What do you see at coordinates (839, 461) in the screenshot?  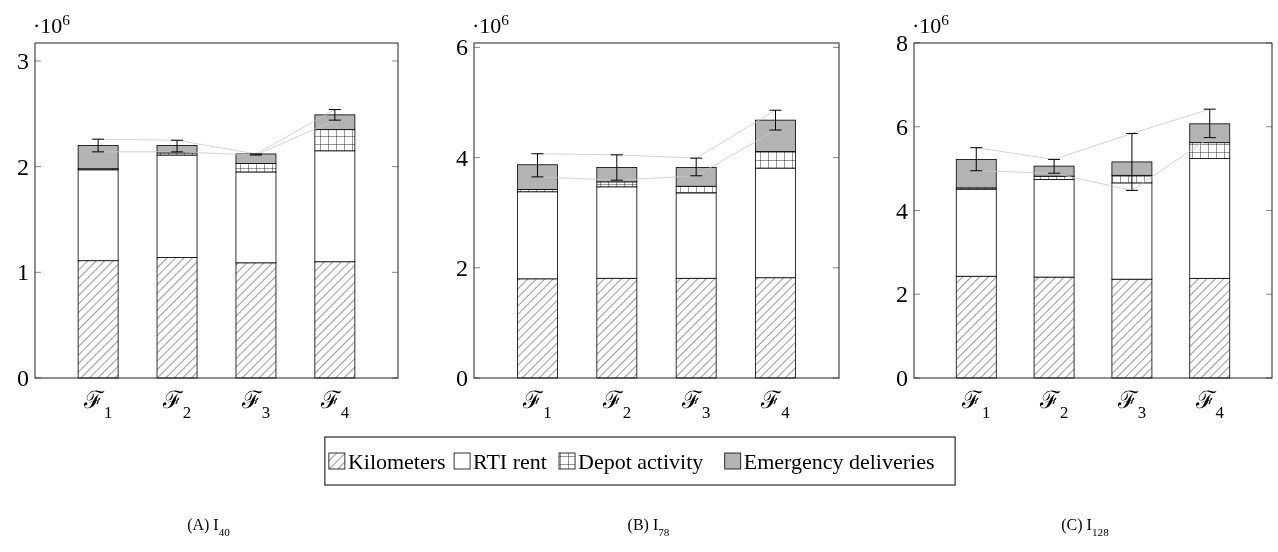 I see `legend-label: Emergency deliveries` at bounding box center [839, 461].